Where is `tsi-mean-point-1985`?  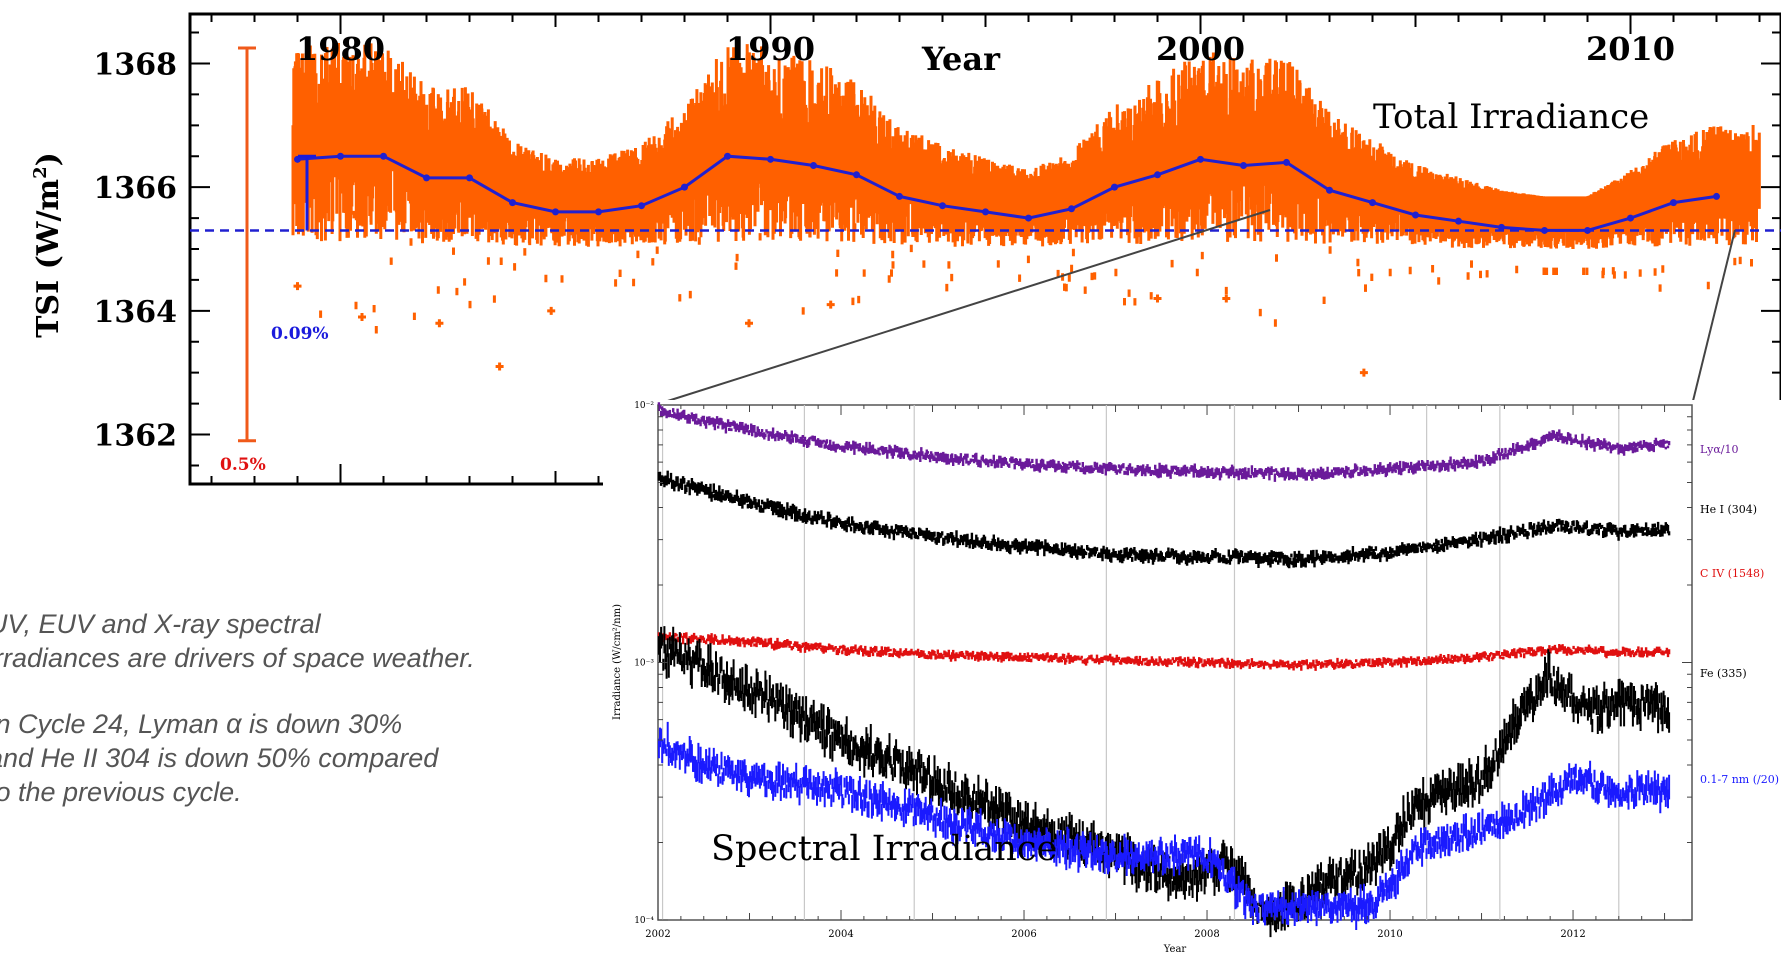 tsi-mean-point-1985 is located at coordinates (555, 212).